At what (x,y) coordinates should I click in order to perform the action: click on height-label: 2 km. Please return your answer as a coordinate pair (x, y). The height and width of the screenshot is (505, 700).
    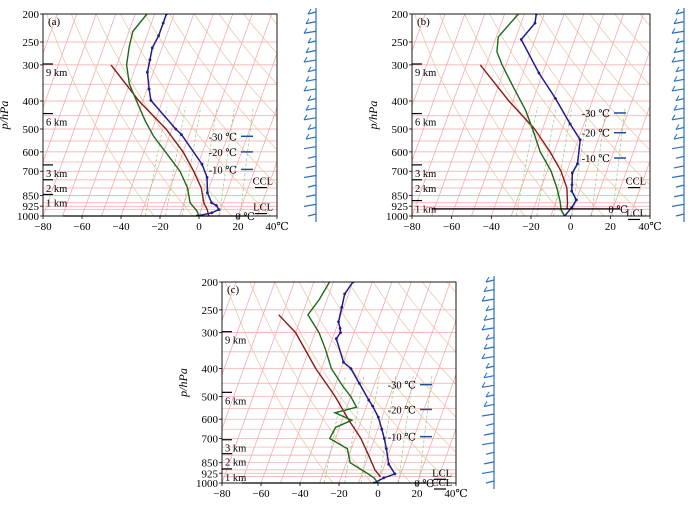
    Looking at the image, I should click on (425, 189).